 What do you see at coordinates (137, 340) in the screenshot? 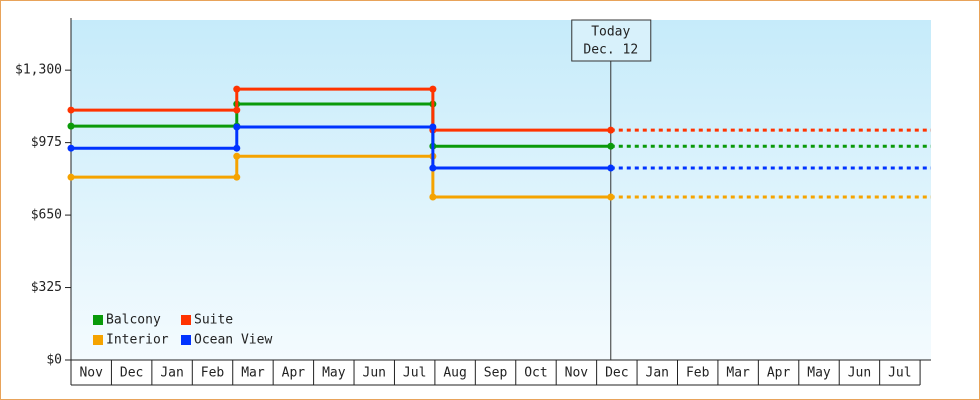
I see `legend-label: Interior` at bounding box center [137, 340].